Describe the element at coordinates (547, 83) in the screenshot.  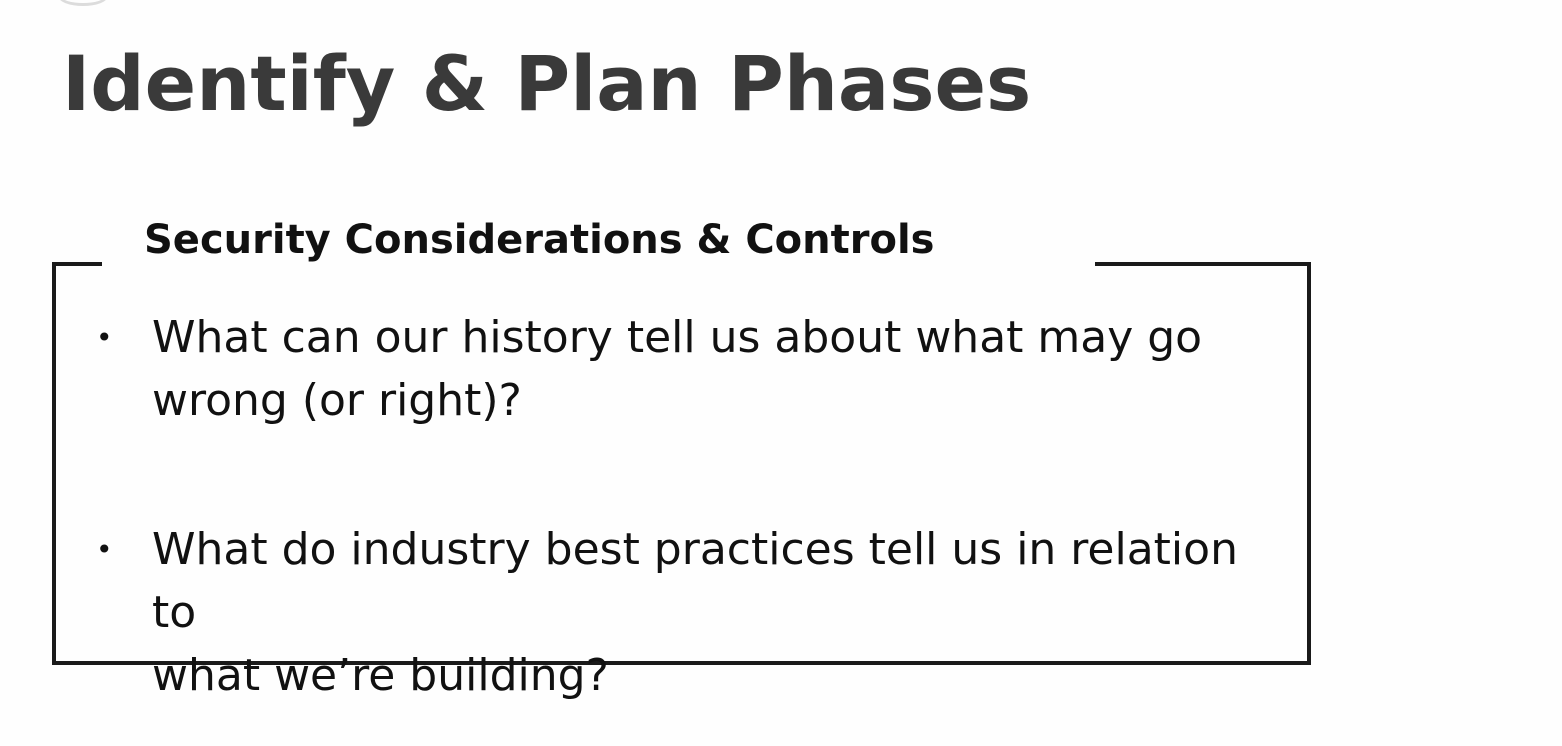
I see `slide-title: Identify & Plan Phases` at that location.